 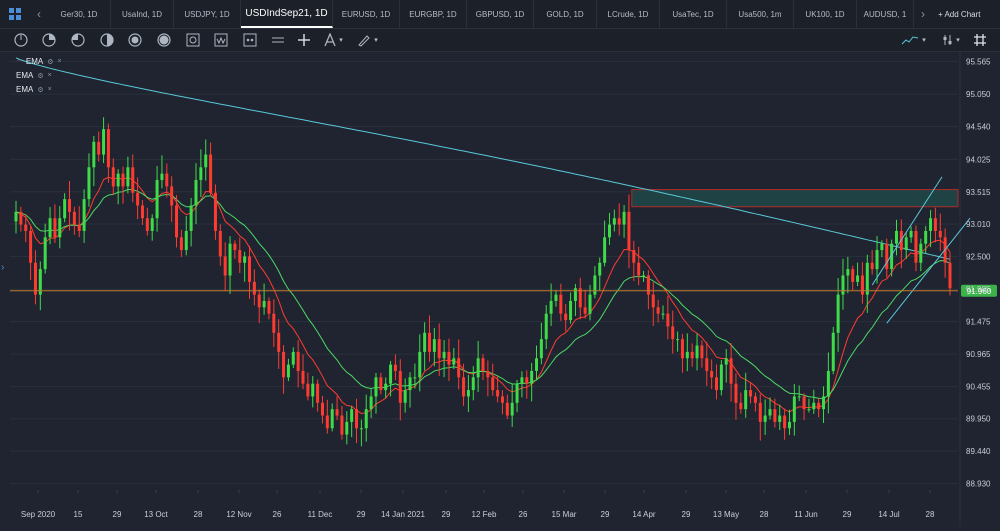 I want to click on grid-layout-icon, so click(x=15, y=14).